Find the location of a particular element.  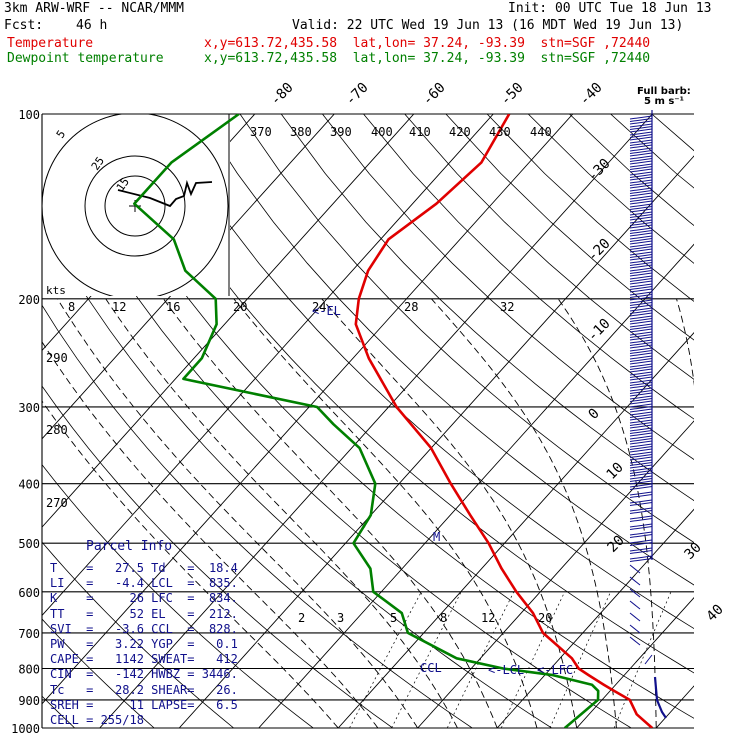

mixing-ratio-label: 12 is located at coordinates (488, 618).